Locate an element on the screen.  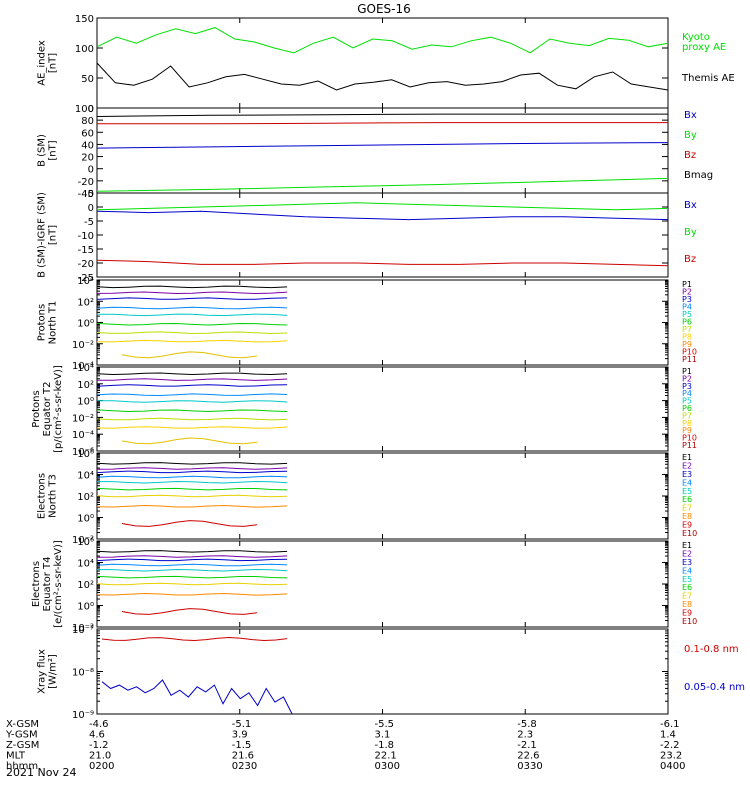
ephem-value: -1.8 is located at coordinates (385, 745).